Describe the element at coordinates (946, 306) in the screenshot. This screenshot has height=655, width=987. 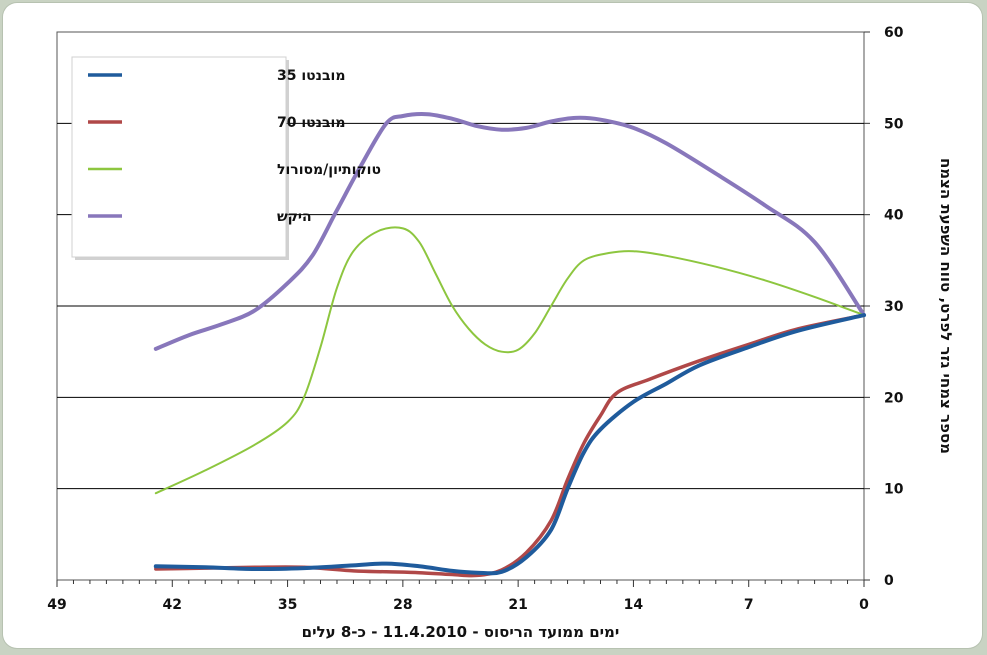
I see `y-axis-title: מספר צמחי גזר לפרט, טווח השפעת הצמח` at that location.